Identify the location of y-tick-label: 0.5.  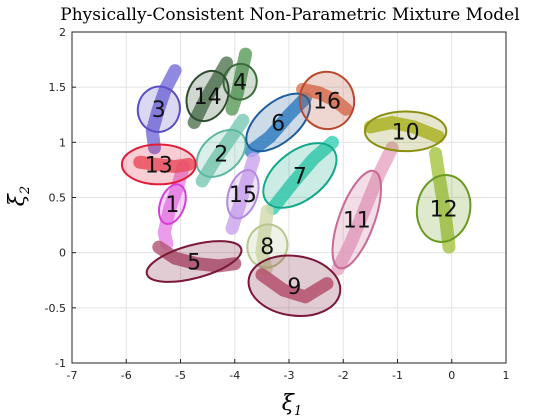
(58, 198).